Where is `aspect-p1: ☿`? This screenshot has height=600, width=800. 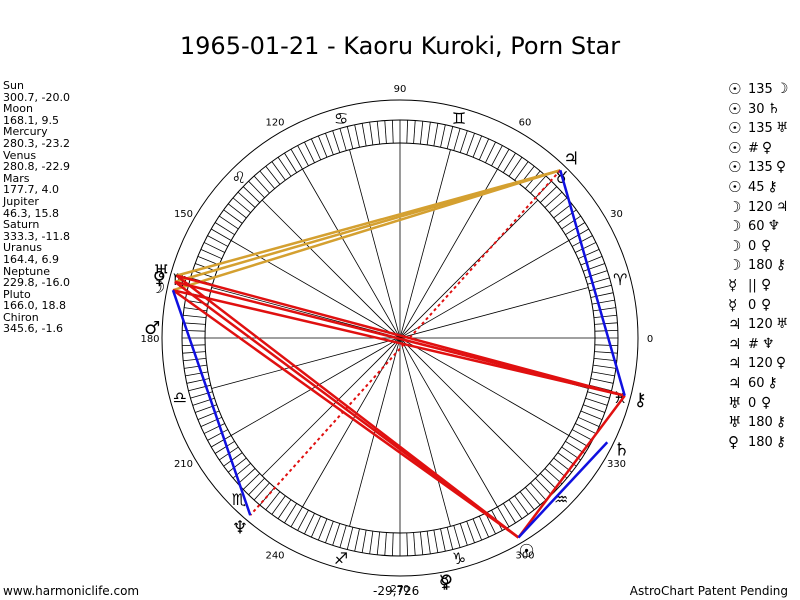
aspect-p1: ☿ is located at coordinates (733, 304).